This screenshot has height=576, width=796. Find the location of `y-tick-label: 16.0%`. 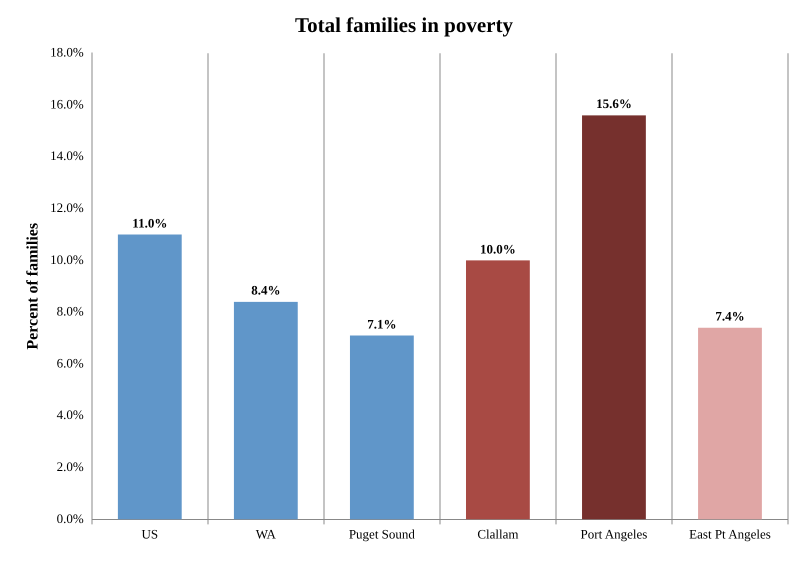

y-tick-label: 16.0% is located at coordinates (67, 104).